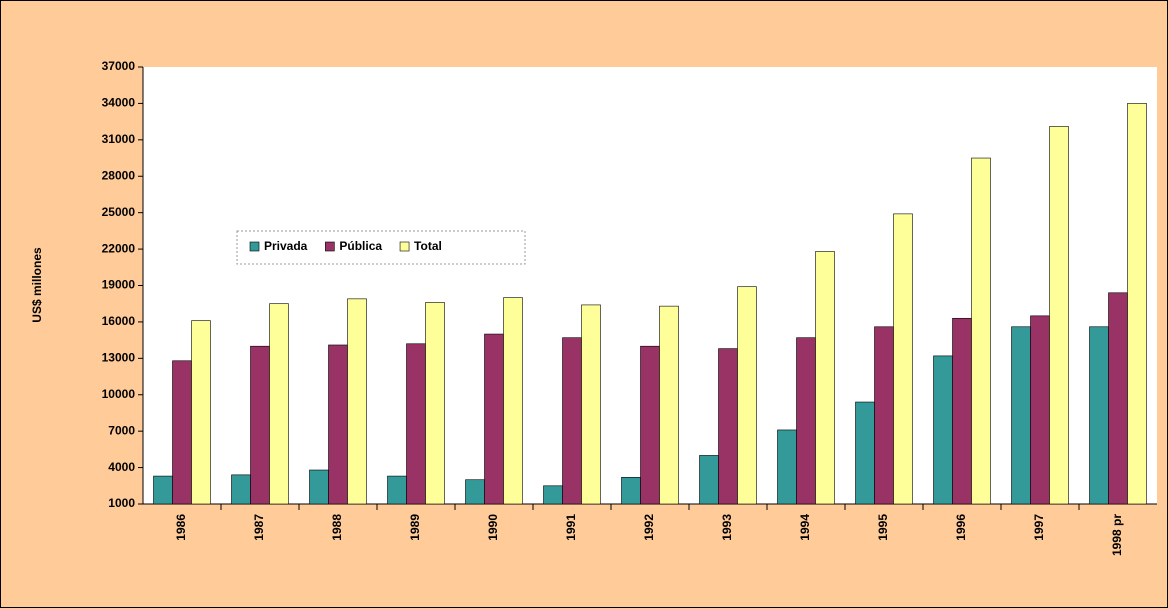  What do you see at coordinates (1117, 535) in the screenshot?
I see `x-tick-label: 1998 pr` at bounding box center [1117, 535].